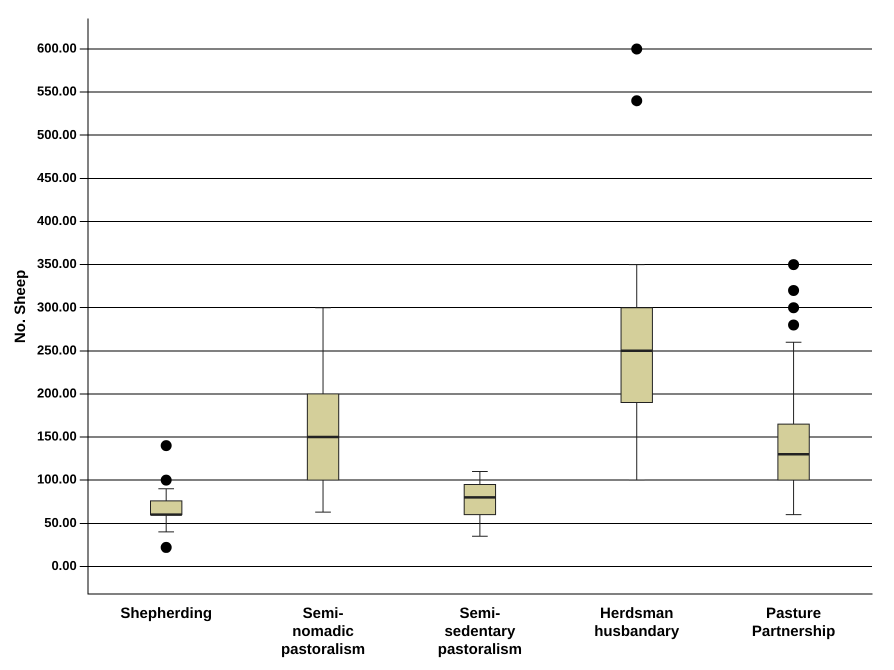 This screenshot has width=894, height=670. What do you see at coordinates (637, 622) in the screenshot?
I see `x-tick-label: Herdsman husbandary` at bounding box center [637, 622].